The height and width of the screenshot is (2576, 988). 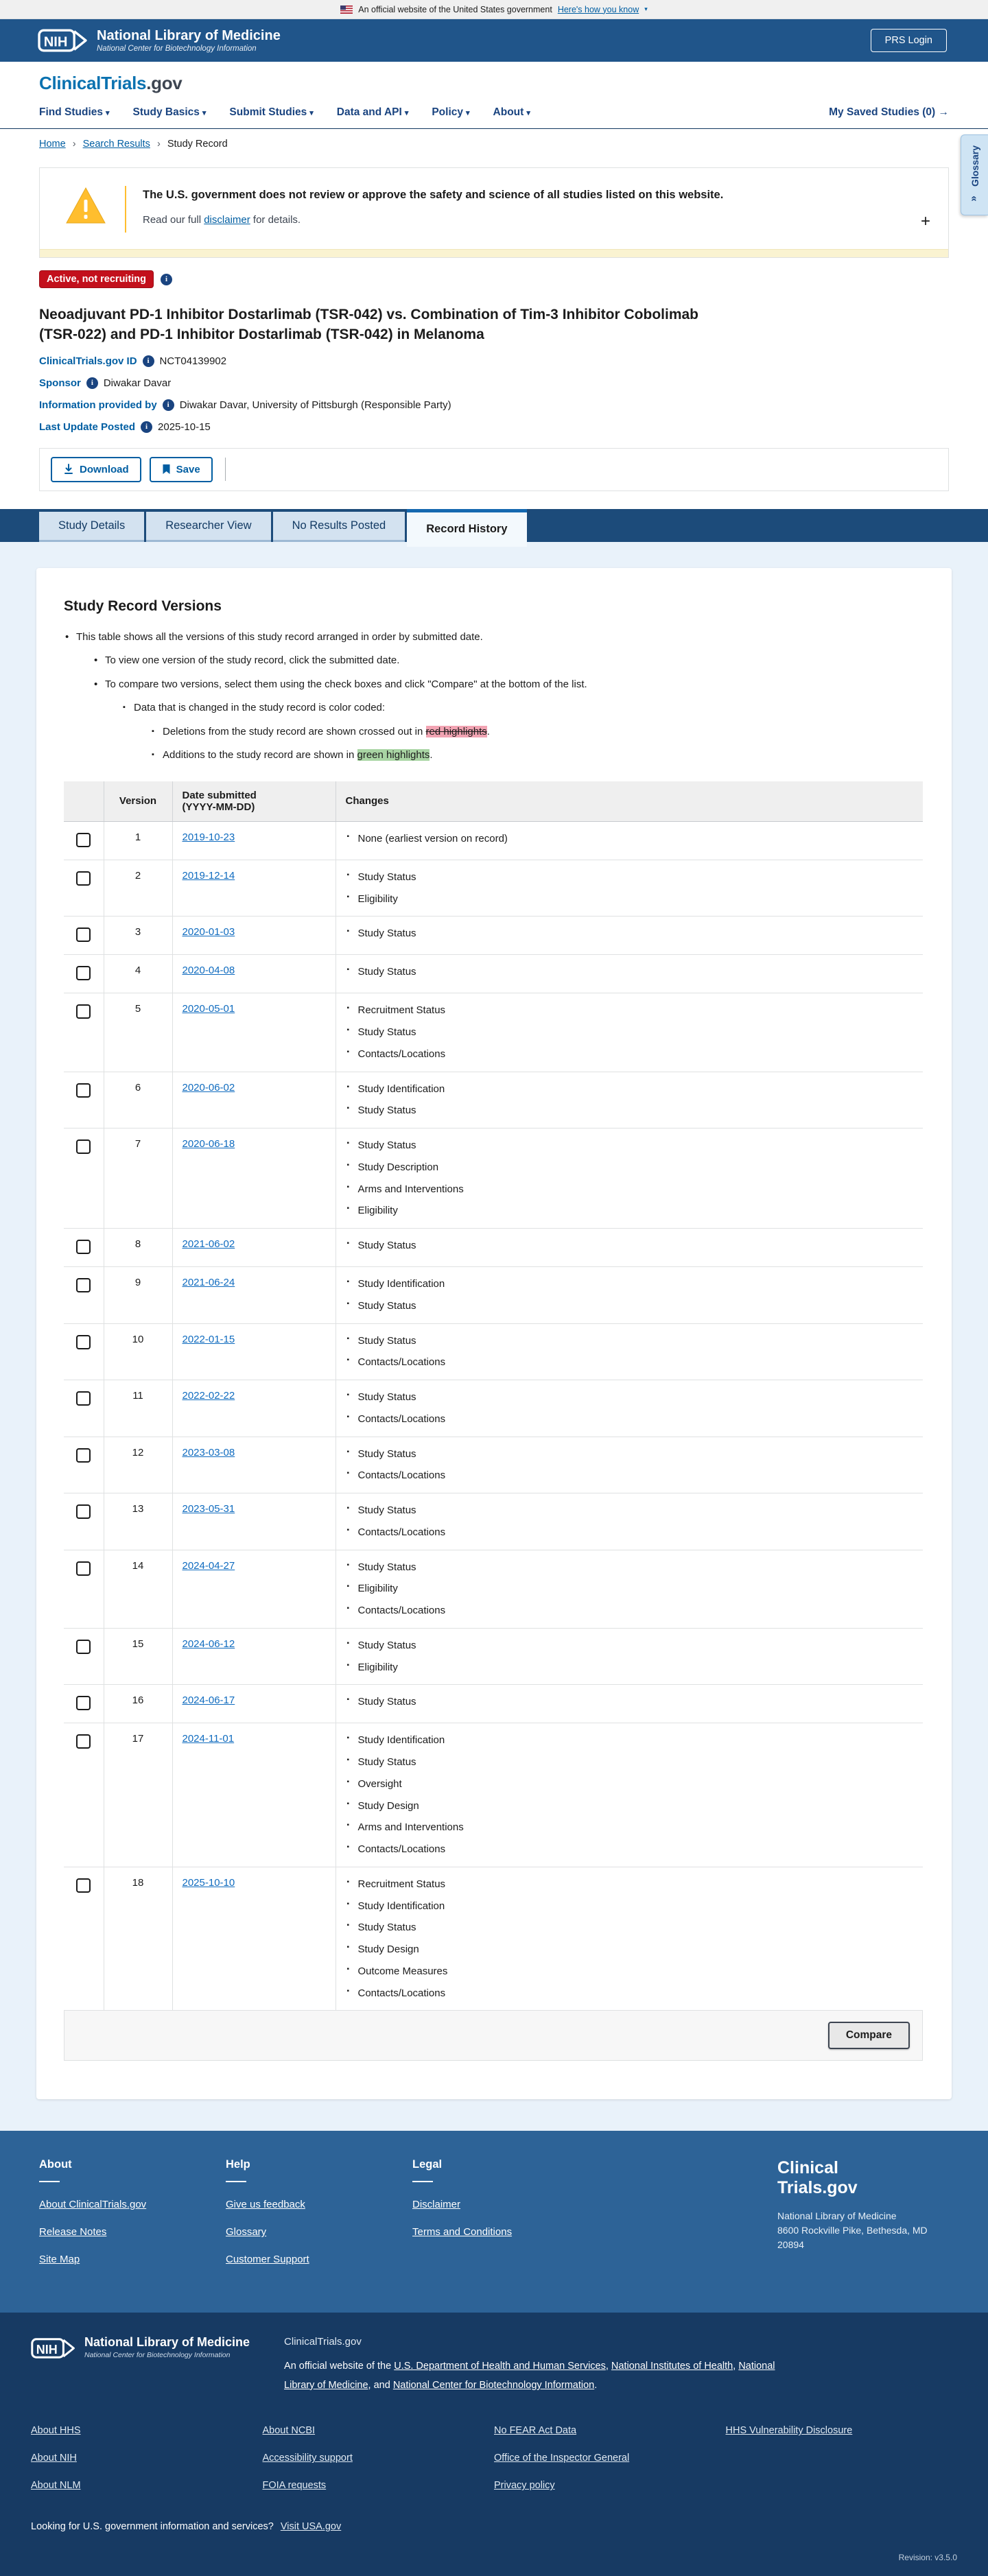 What do you see at coordinates (311, 2527) in the screenshot?
I see `visit-usa-gov-link: Visit USA.gov` at bounding box center [311, 2527].